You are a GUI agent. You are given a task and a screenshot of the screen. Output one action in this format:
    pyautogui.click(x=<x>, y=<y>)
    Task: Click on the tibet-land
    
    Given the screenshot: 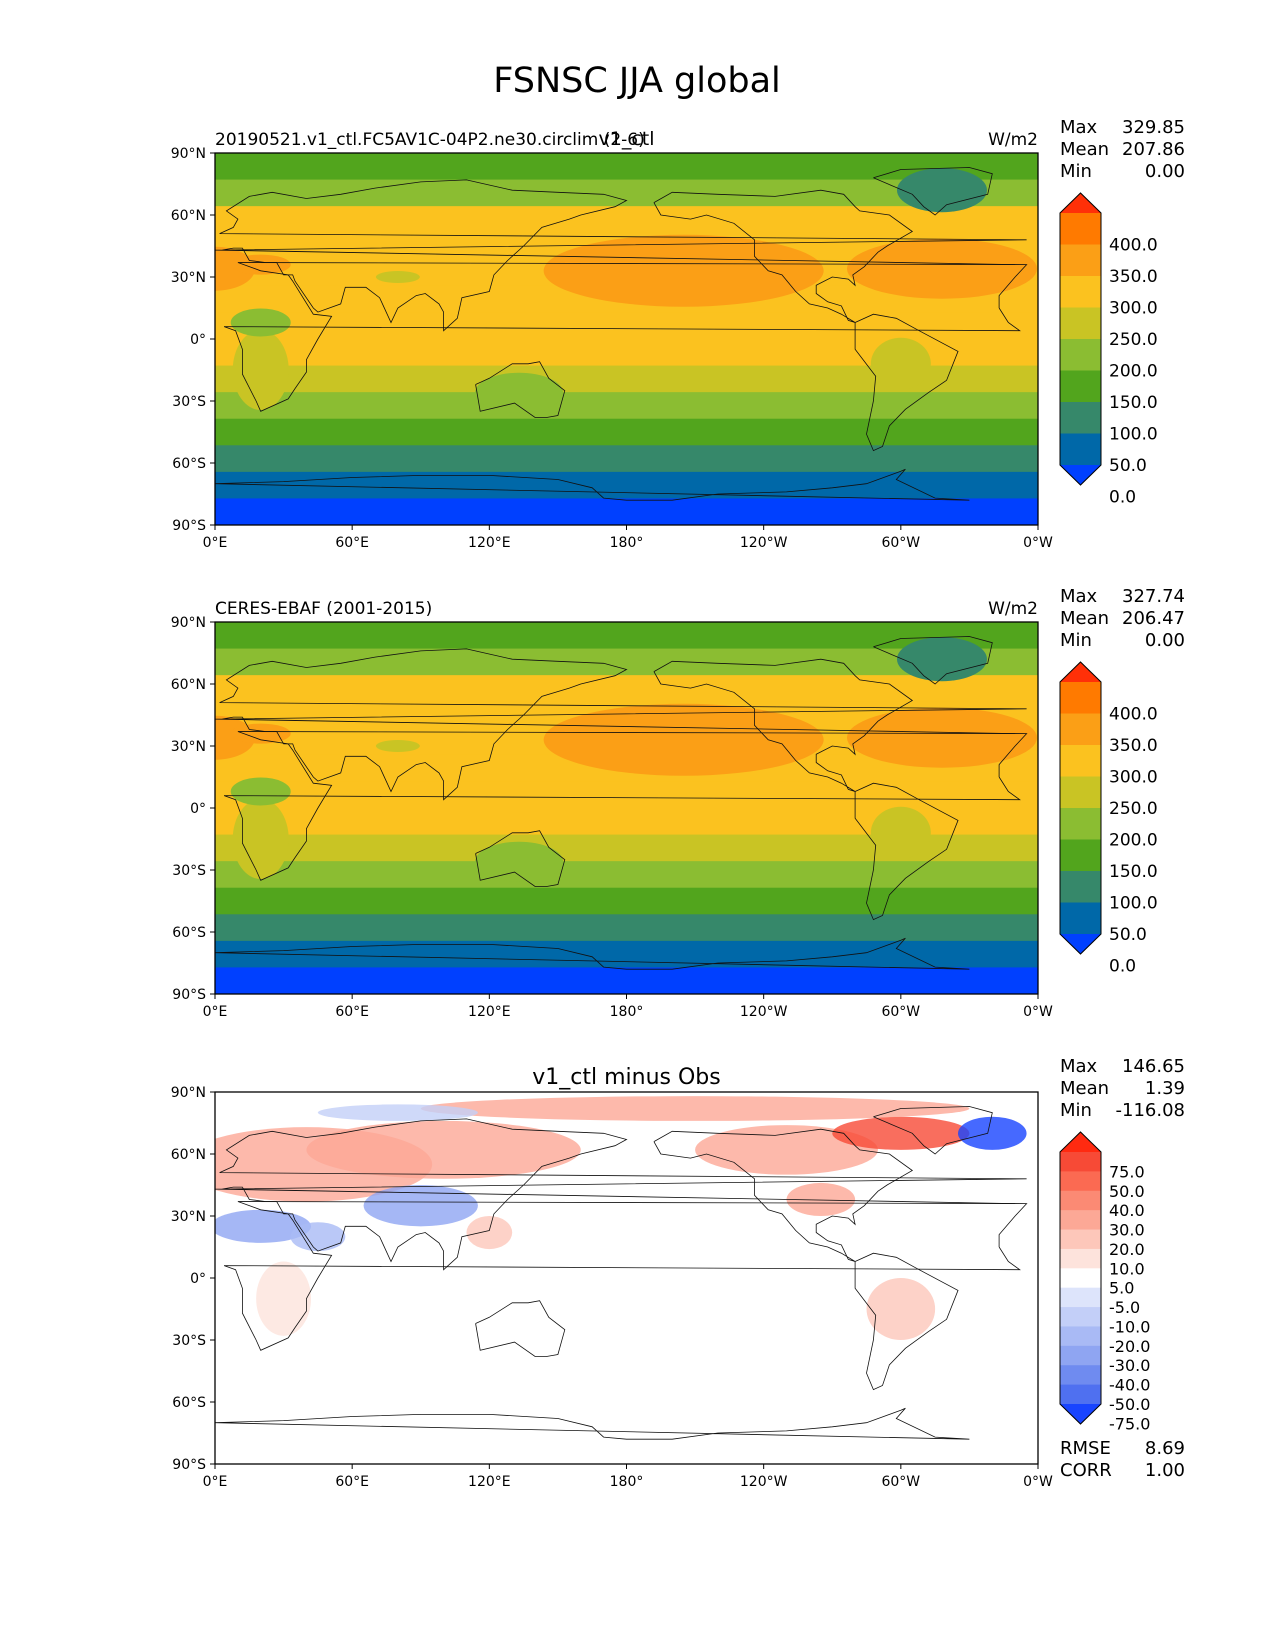 What is the action you would take?
    pyautogui.click(x=397, y=277)
    